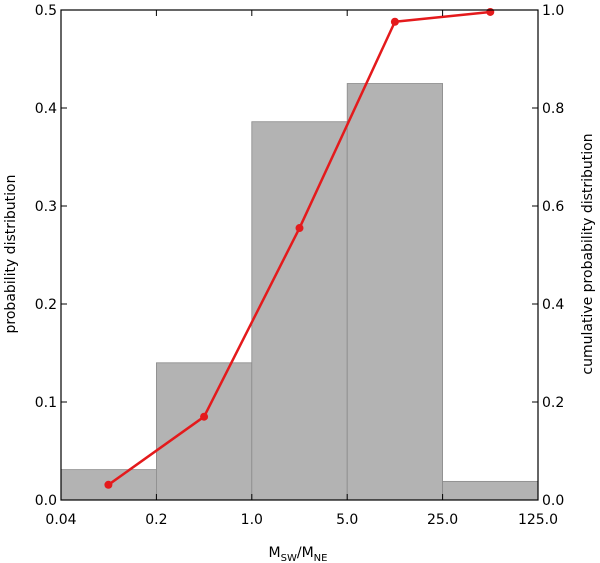 This screenshot has height=563, width=600. Describe the element at coordinates (538, 520) in the screenshot. I see `x-tick-label-5: 125.0` at that location.